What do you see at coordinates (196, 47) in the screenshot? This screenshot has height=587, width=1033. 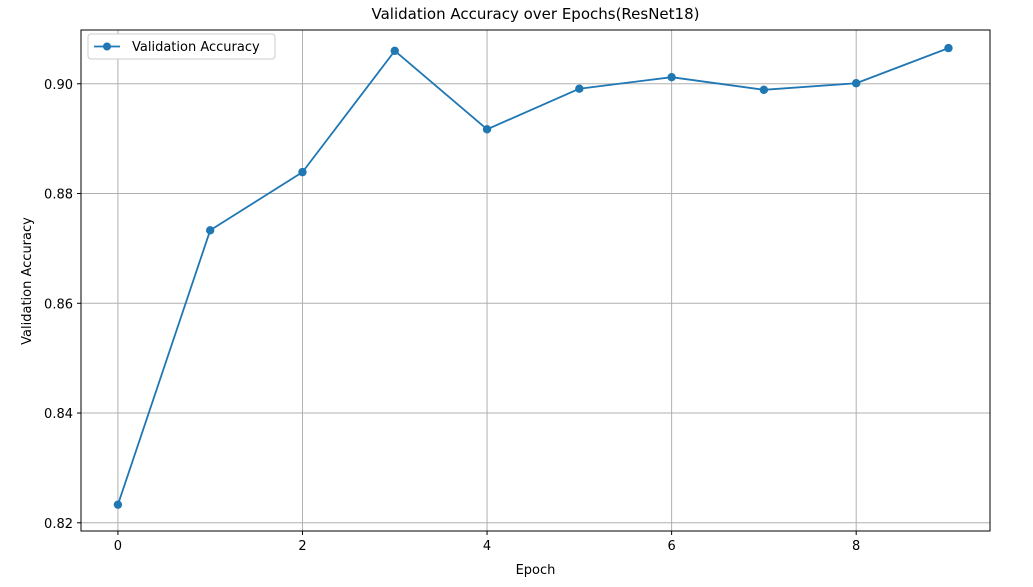 I see `legend-label: Validation Accuracy` at bounding box center [196, 47].